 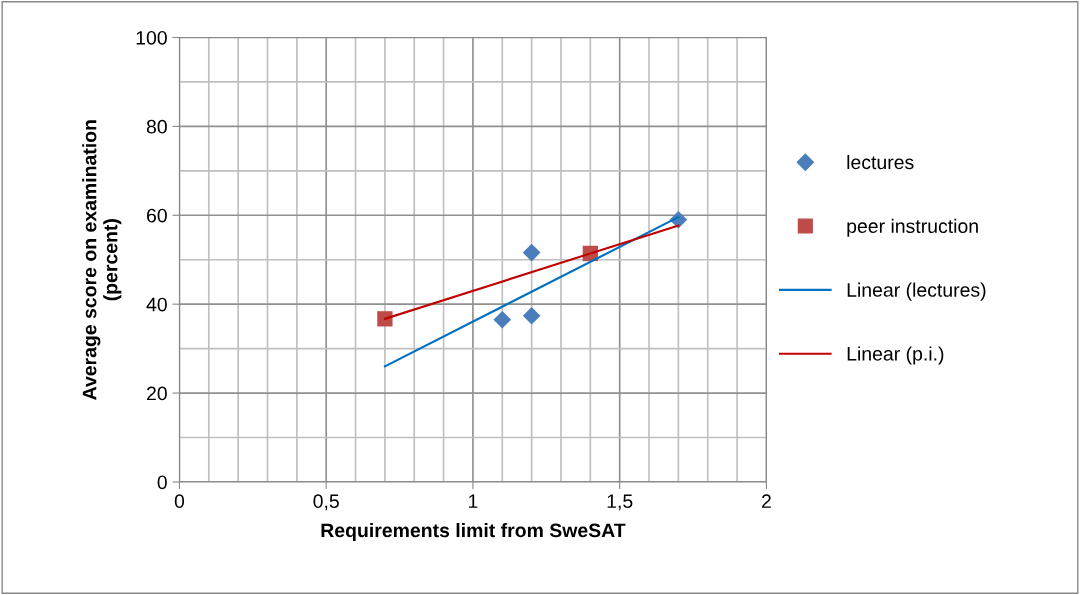 What do you see at coordinates (156, 126) in the screenshot?
I see `y-tick-label: 80` at bounding box center [156, 126].